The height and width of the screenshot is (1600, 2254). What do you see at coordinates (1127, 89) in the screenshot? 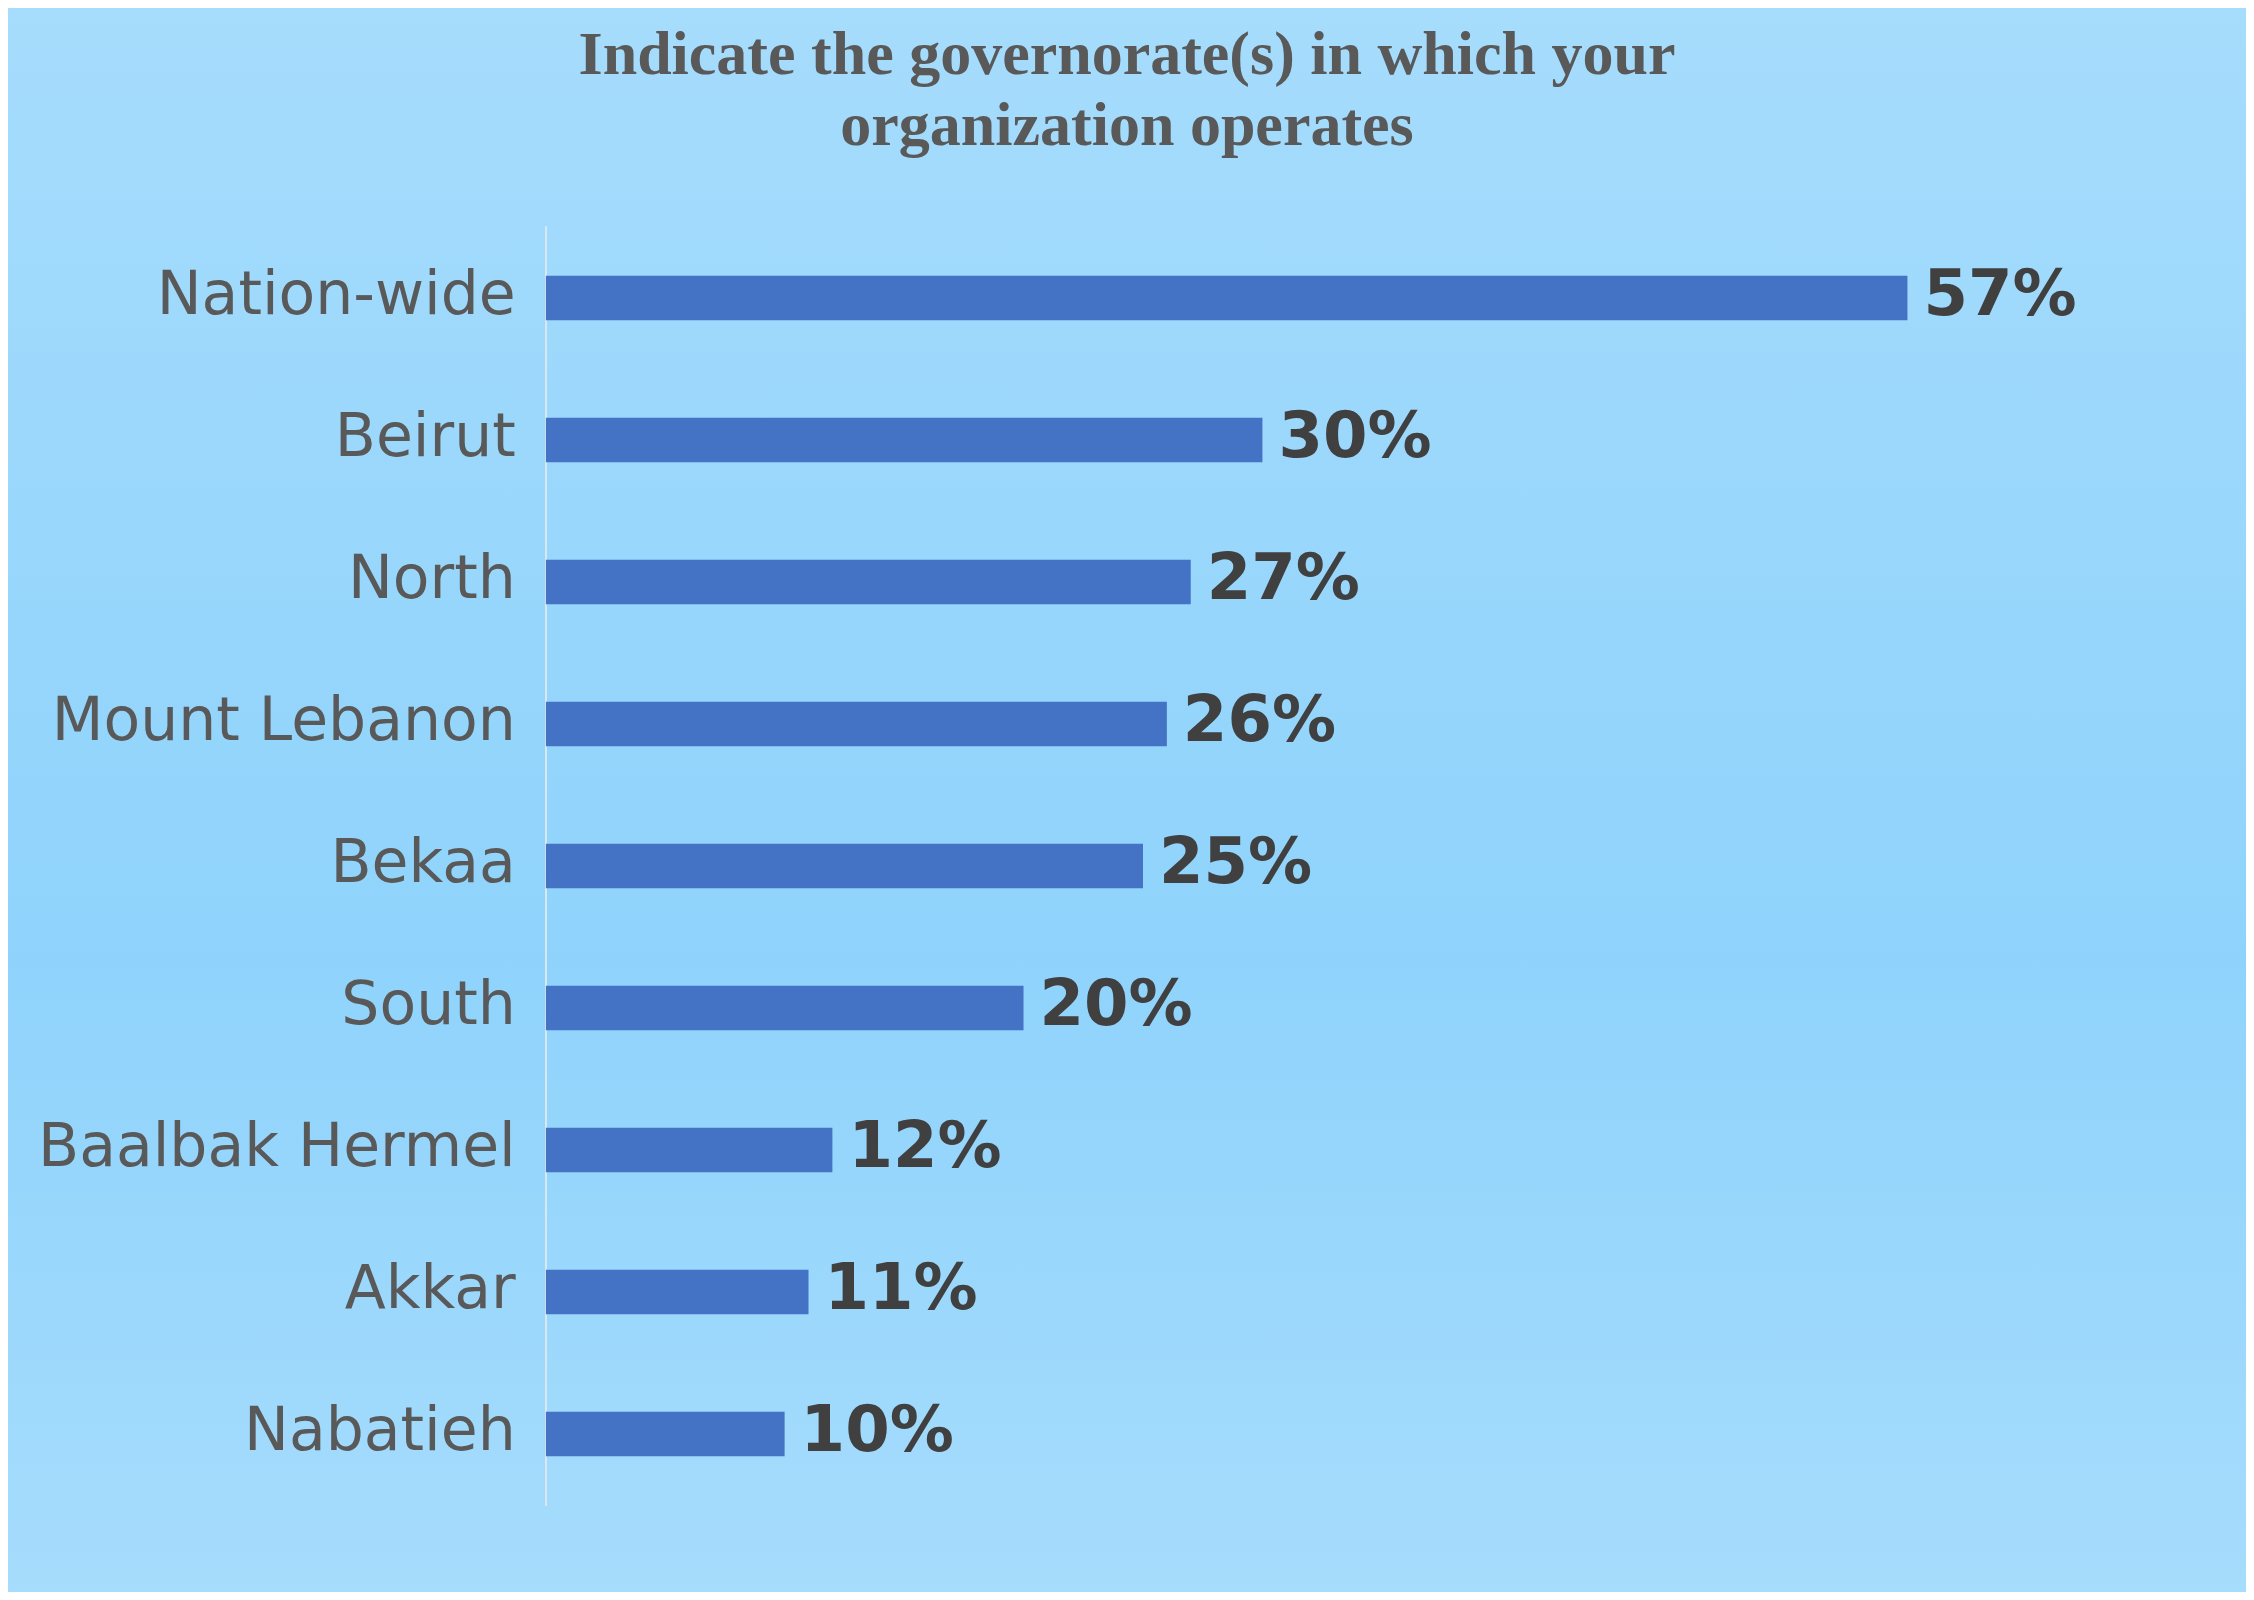
I see `chart-title: Indicate the governorate(s) in which your organization operates` at bounding box center [1127, 89].